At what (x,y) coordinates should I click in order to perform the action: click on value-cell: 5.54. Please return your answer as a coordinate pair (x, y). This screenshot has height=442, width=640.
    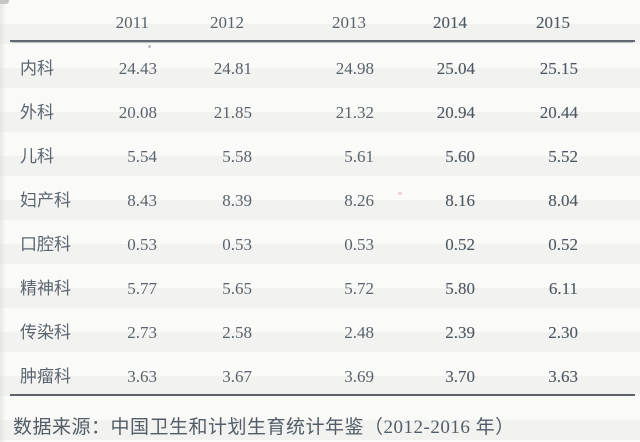
    Looking at the image, I should click on (142, 156).